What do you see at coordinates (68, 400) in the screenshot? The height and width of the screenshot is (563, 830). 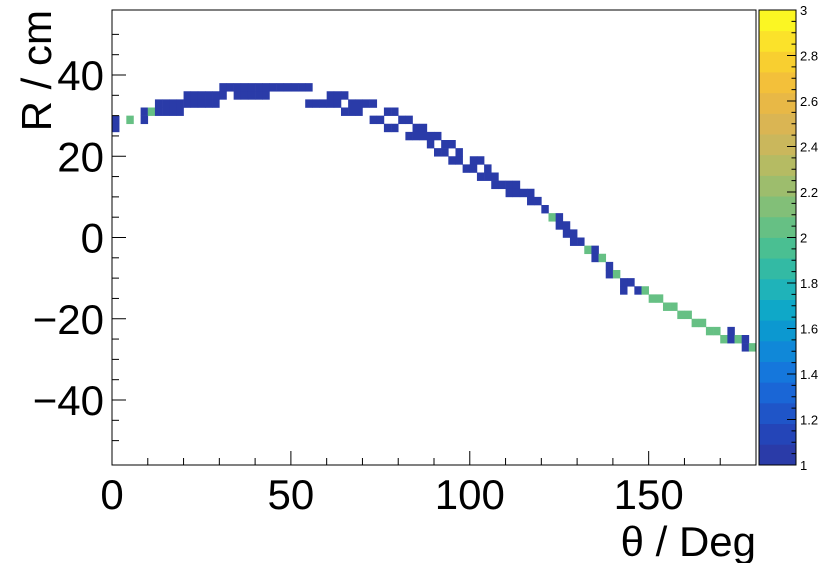 I see `y-tick-label: −40` at bounding box center [68, 400].